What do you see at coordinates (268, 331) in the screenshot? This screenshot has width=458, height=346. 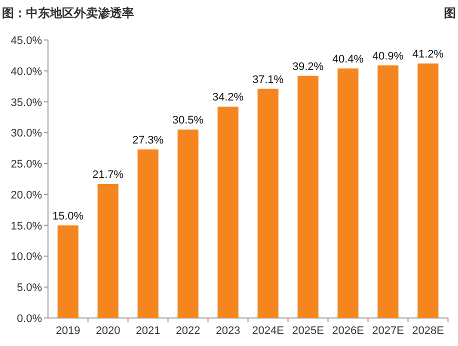 I see `x-tick-label: 2024E` at bounding box center [268, 331].